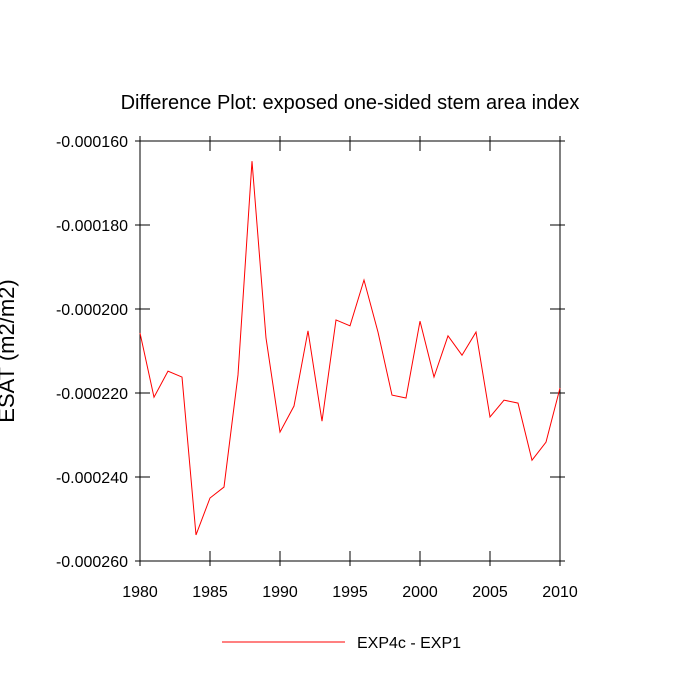 Image resolution: width=700 pixels, height=700 pixels. Describe the element at coordinates (9, 350) in the screenshot. I see `y-axis-label: ESAT (m2/m2)` at that location.